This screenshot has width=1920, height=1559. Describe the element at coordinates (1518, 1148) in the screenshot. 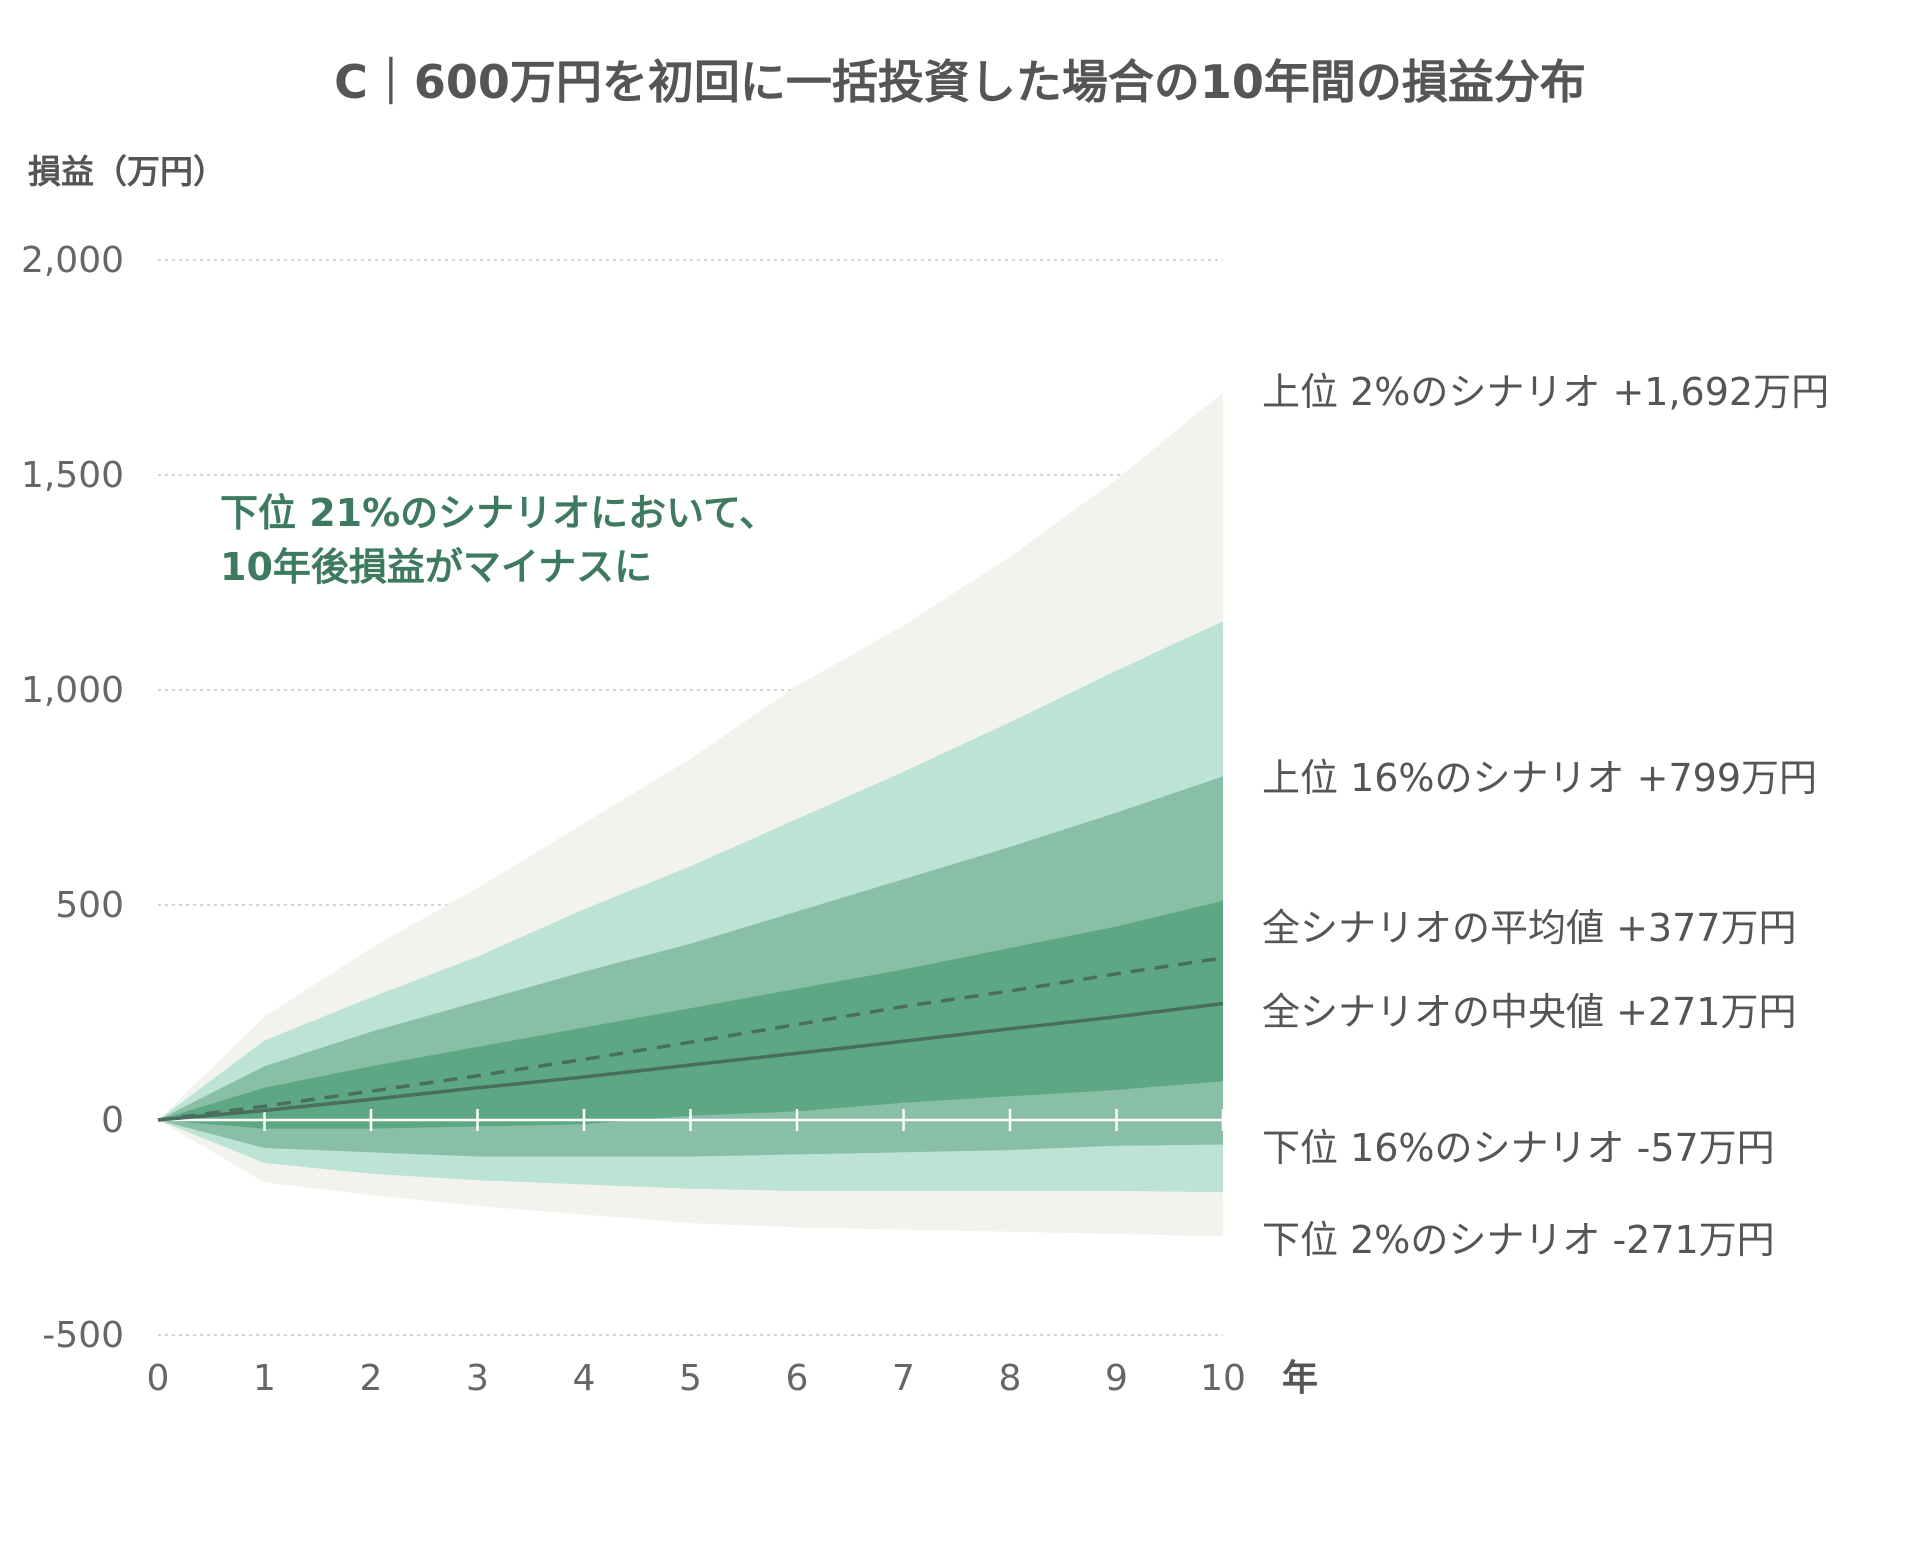

I see `end-label: 下位 16%のシナリオ -57万円` at that location.